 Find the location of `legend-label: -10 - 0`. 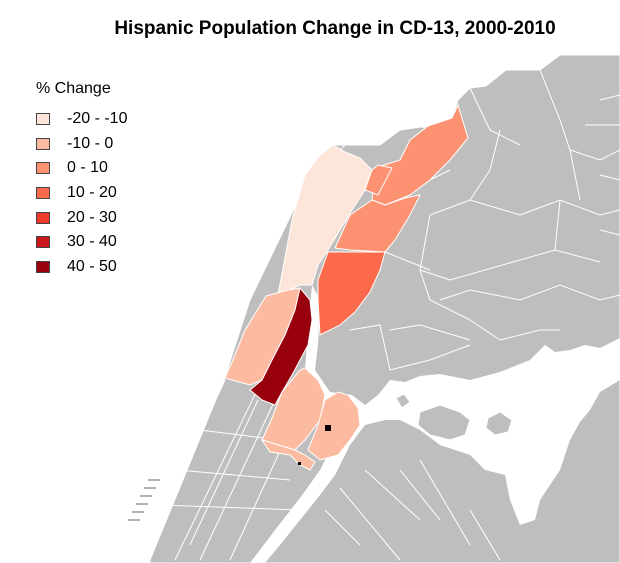

legend-label: -10 - 0 is located at coordinates (90, 143).